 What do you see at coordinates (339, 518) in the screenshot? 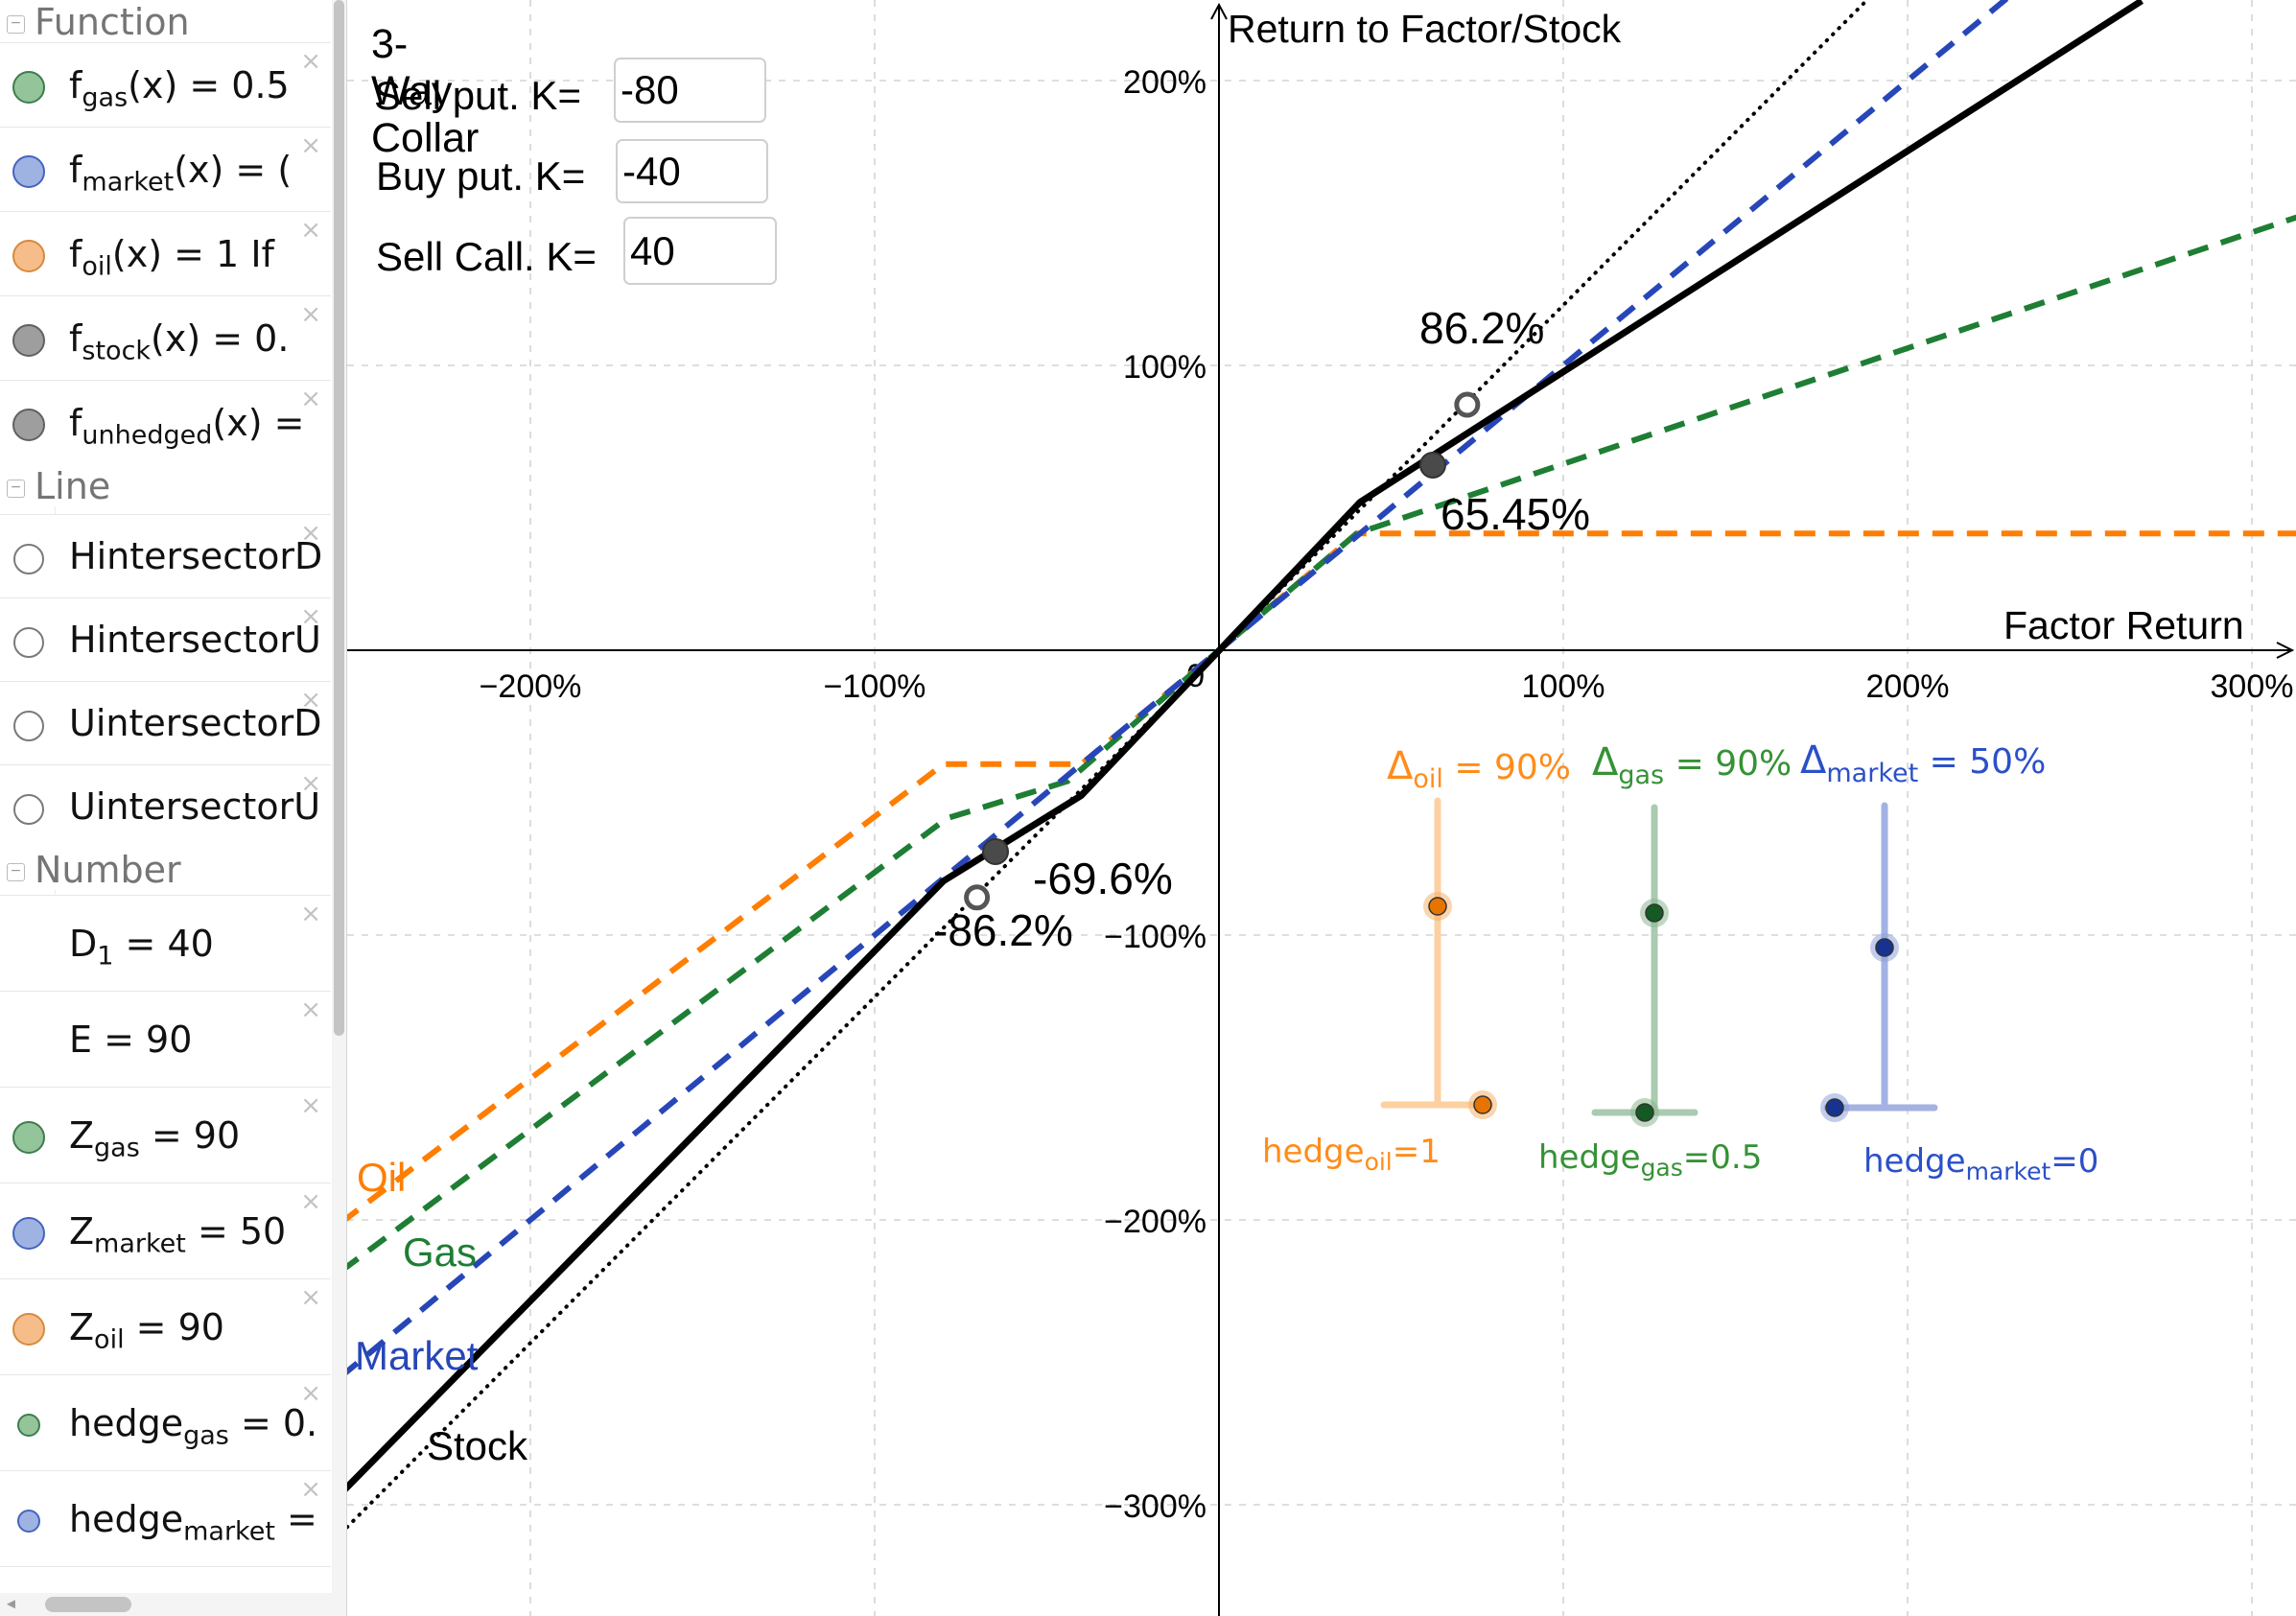
I see `vscroll-thumb` at bounding box center [339, 518].